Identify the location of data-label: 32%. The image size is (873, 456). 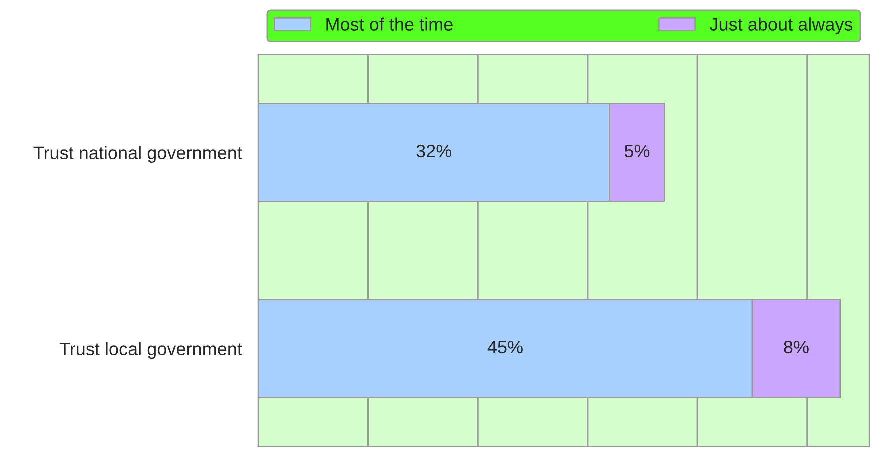
(434, 151).